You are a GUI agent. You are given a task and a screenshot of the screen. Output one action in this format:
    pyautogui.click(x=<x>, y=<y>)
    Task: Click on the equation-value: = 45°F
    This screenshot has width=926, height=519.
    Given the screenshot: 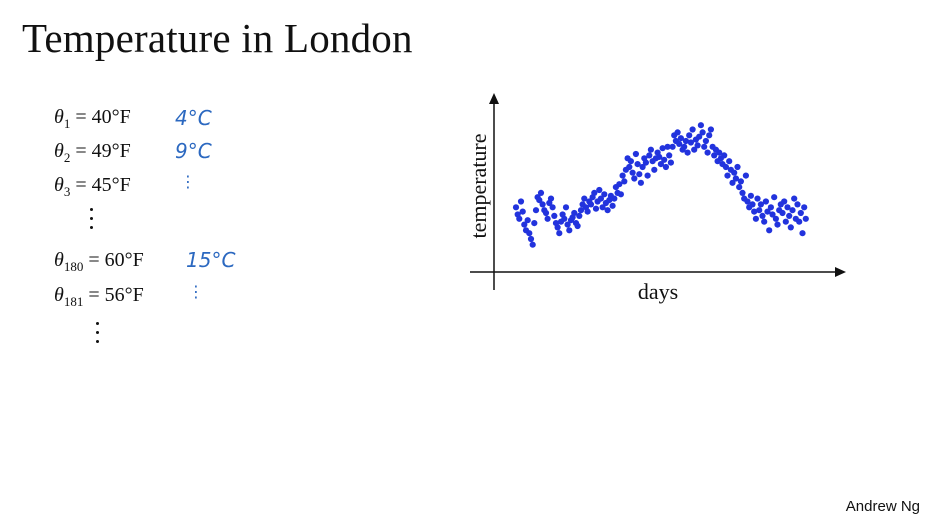 What is the action you would take?
    pyautogui.click(x=103, y=185)
    